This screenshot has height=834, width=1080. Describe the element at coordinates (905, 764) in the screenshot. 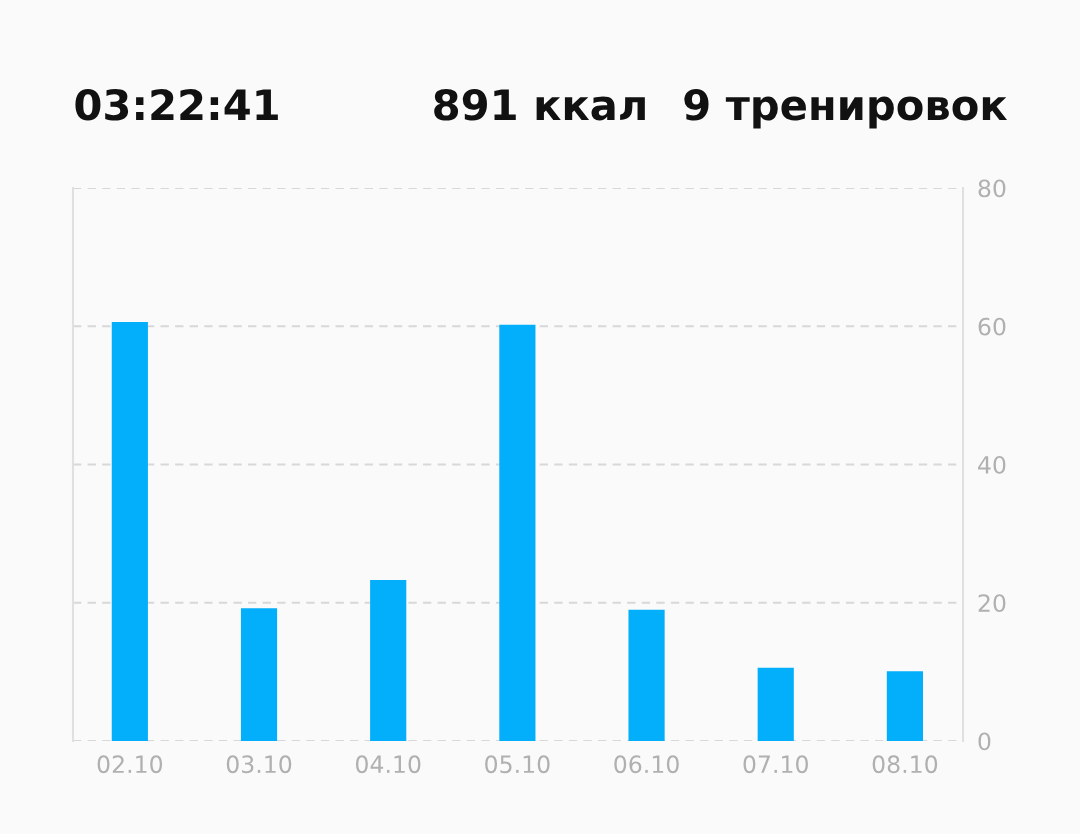

I see `x-tick-label: 08.10` at that location.